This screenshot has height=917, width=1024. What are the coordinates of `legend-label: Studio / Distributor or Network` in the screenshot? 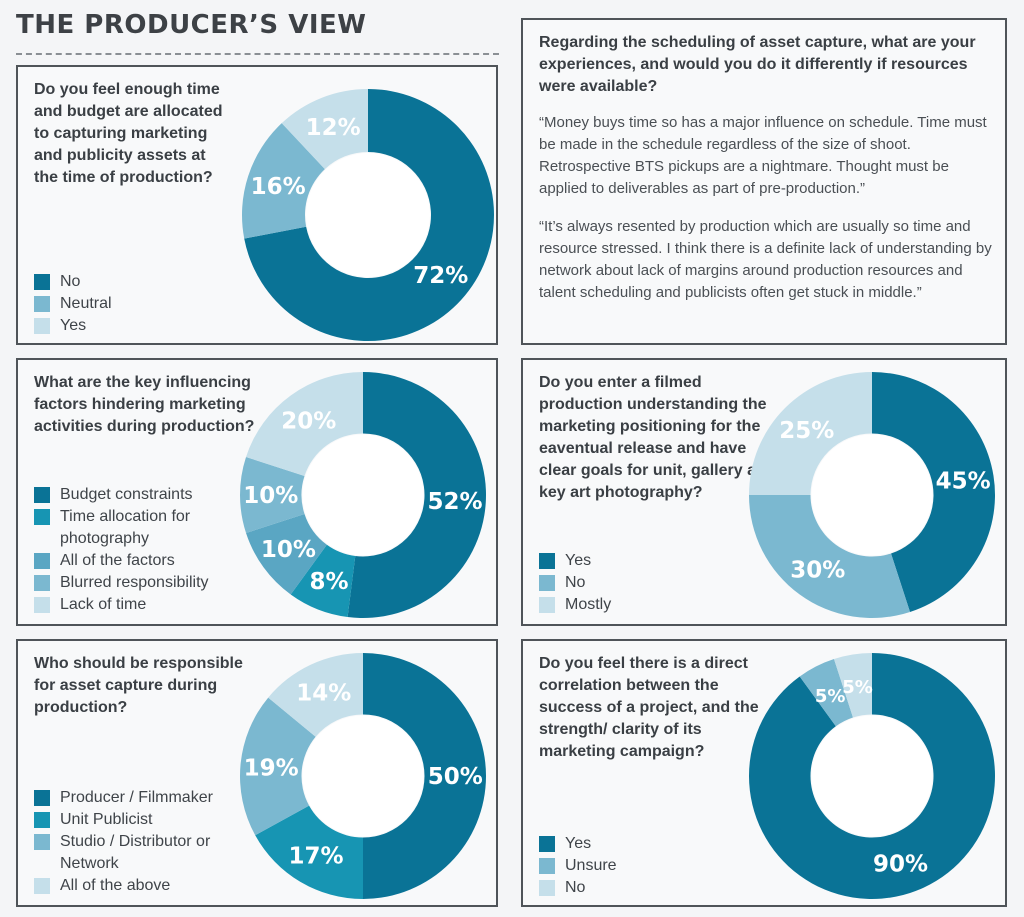 It's located at (135, 852).